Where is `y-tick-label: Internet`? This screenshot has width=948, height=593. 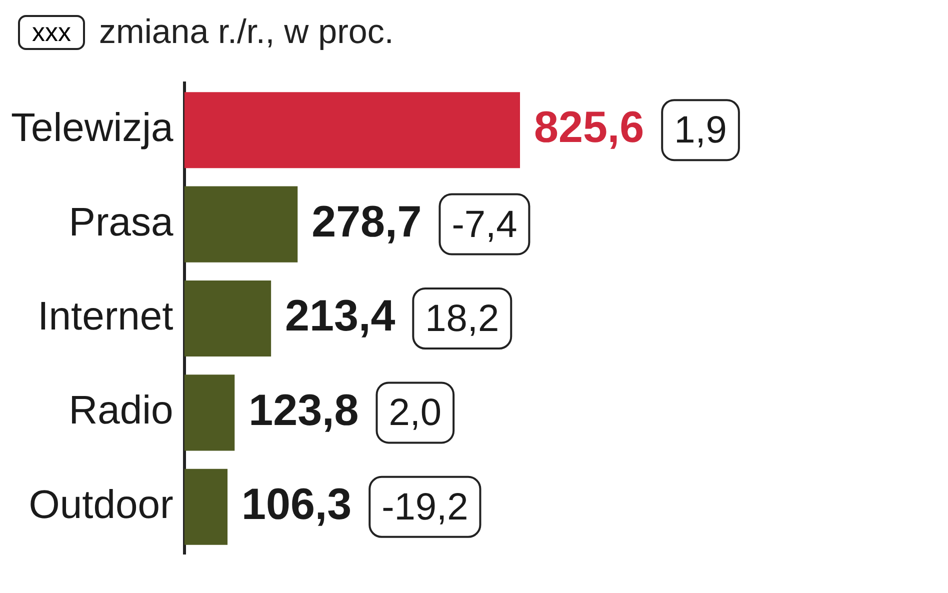
y-tick-label: Internet is located at coordinates (106, 316).